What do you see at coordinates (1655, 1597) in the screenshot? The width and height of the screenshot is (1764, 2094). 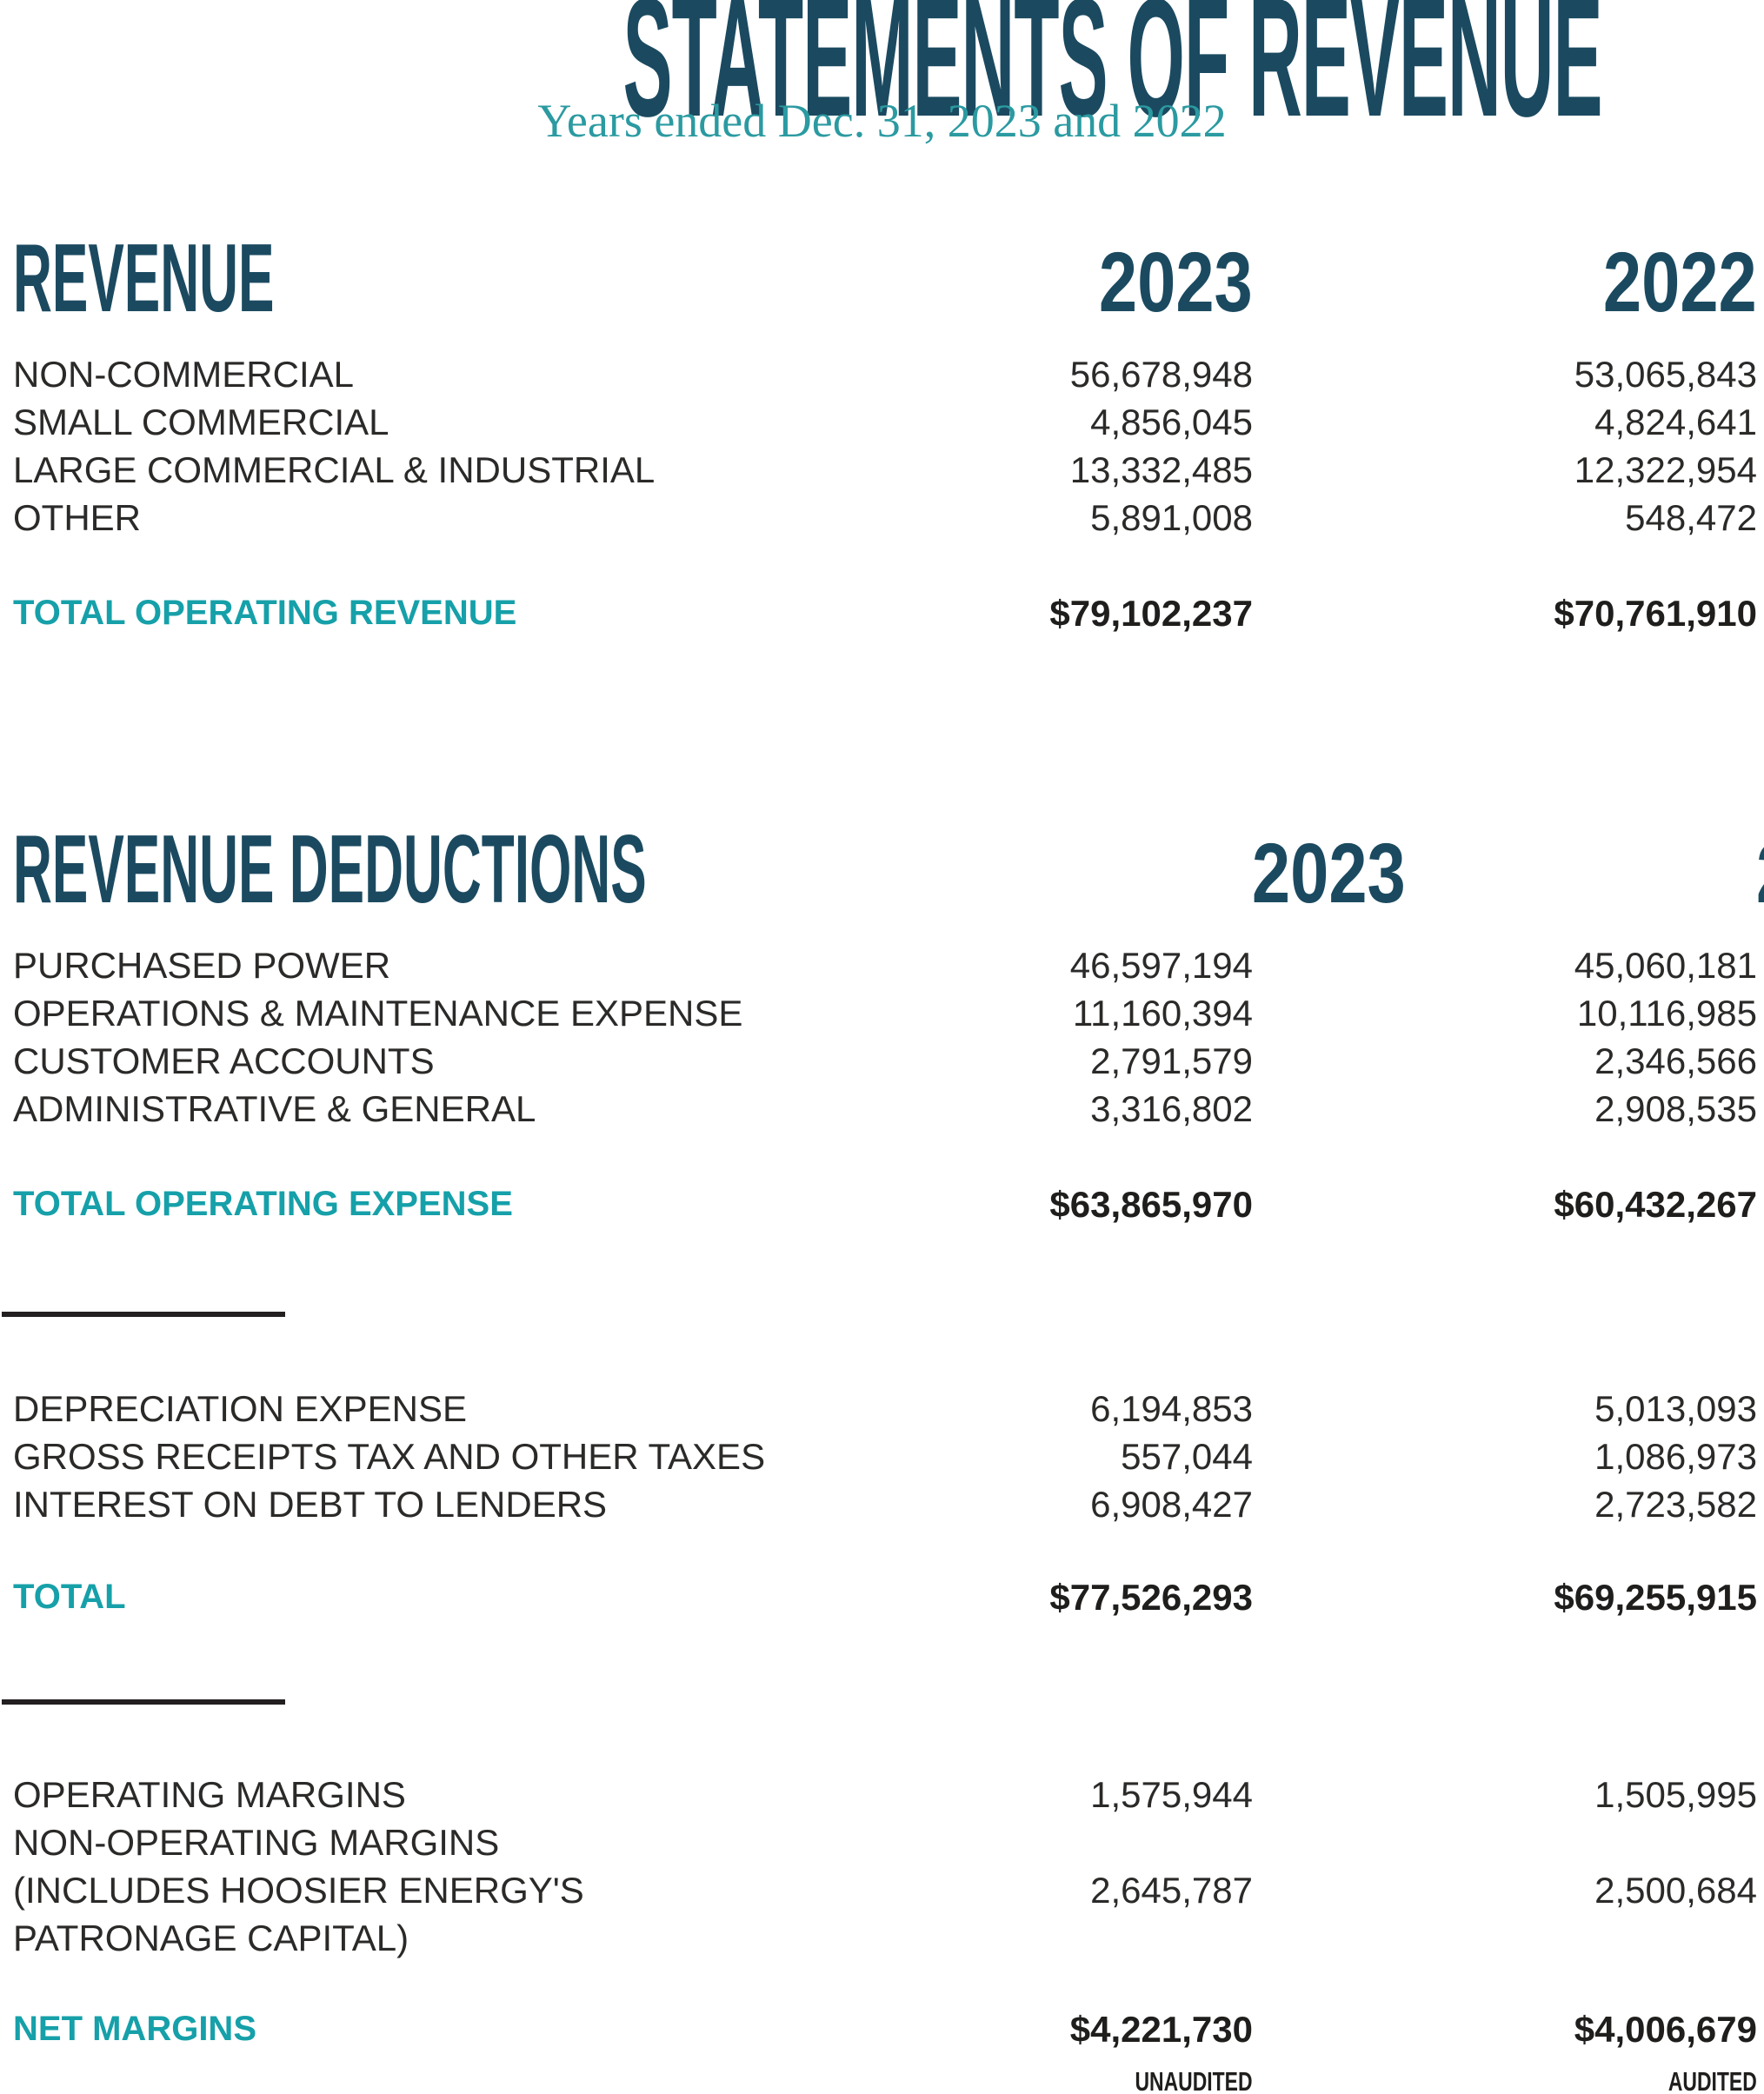 I see `total-value-2022: $69,255,915` at bounding box center [1655, 1597].